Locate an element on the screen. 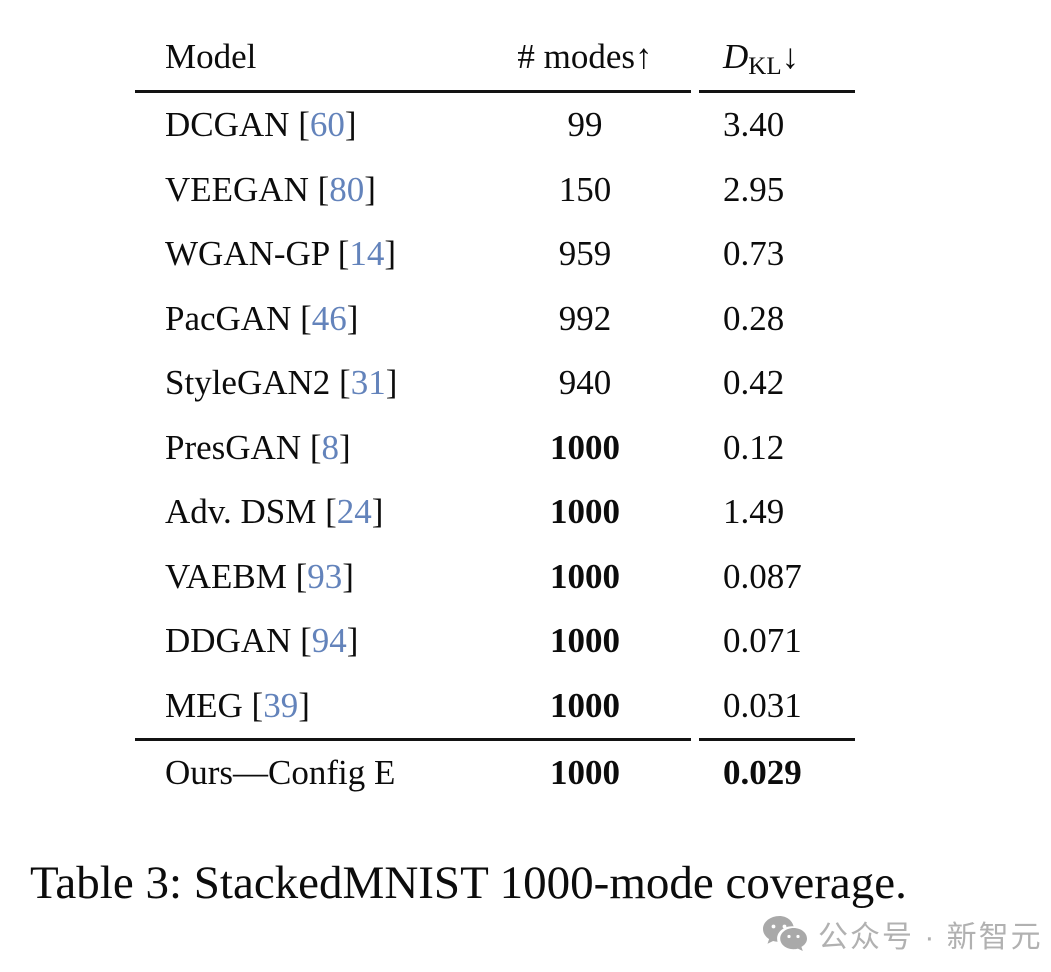  model-name: MEG is located at coordinates (204, 705).